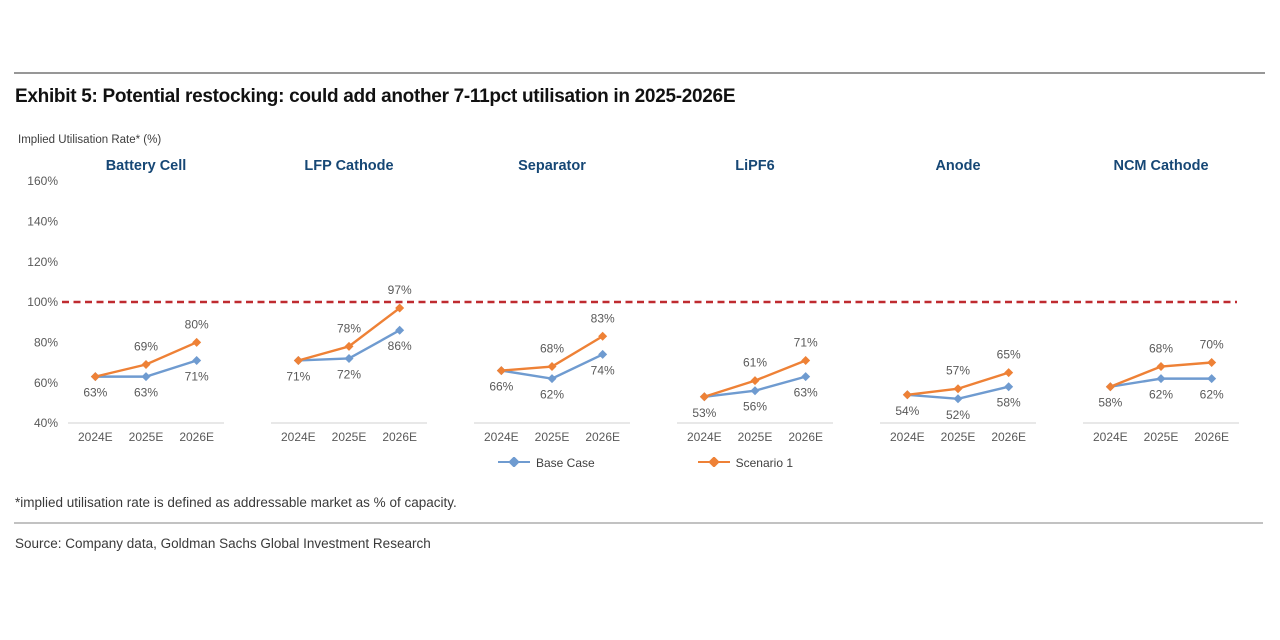 This screenshot has height=640, width=1280. I want to click on data-label-base-case: 58%, so click(1110, 403).